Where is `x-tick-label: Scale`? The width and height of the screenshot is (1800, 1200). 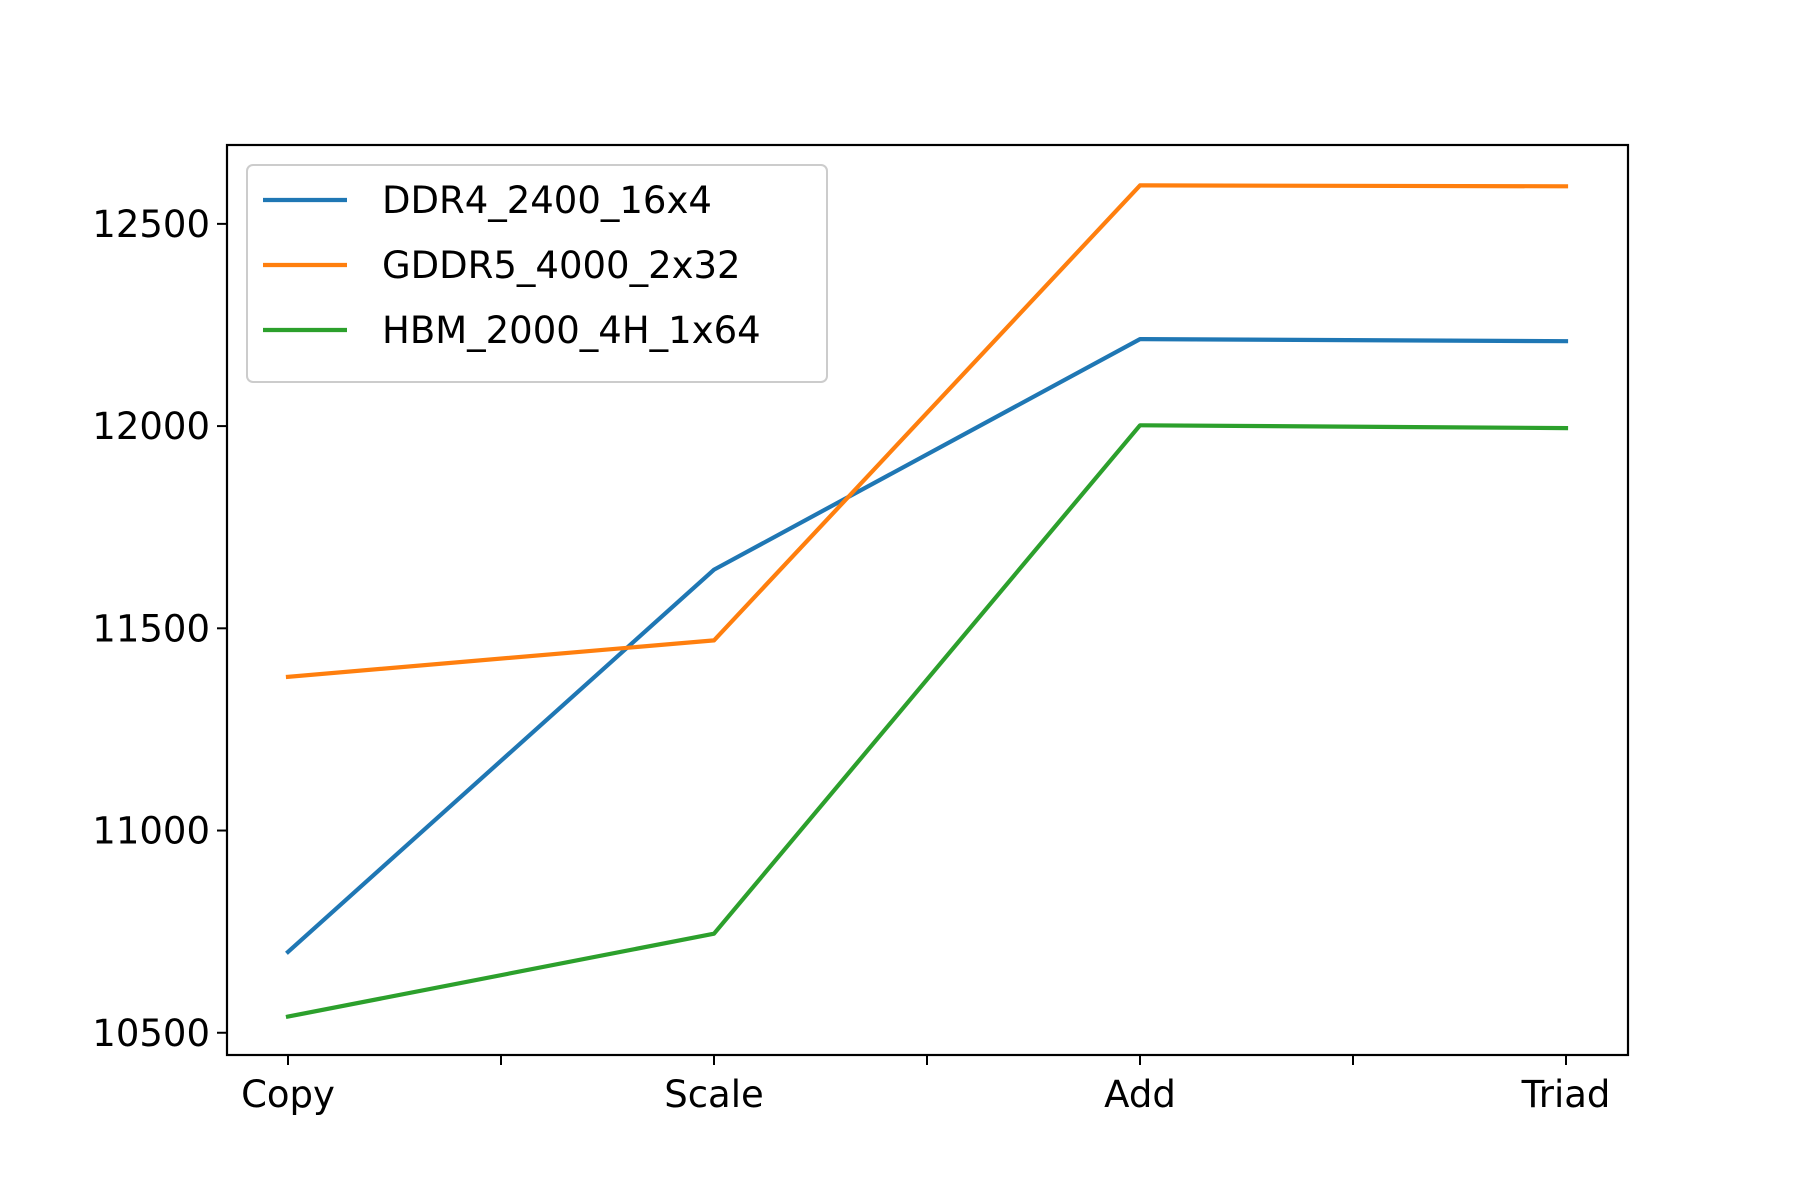 x-tick-label: Scale is located at coordinates (714, 1094).